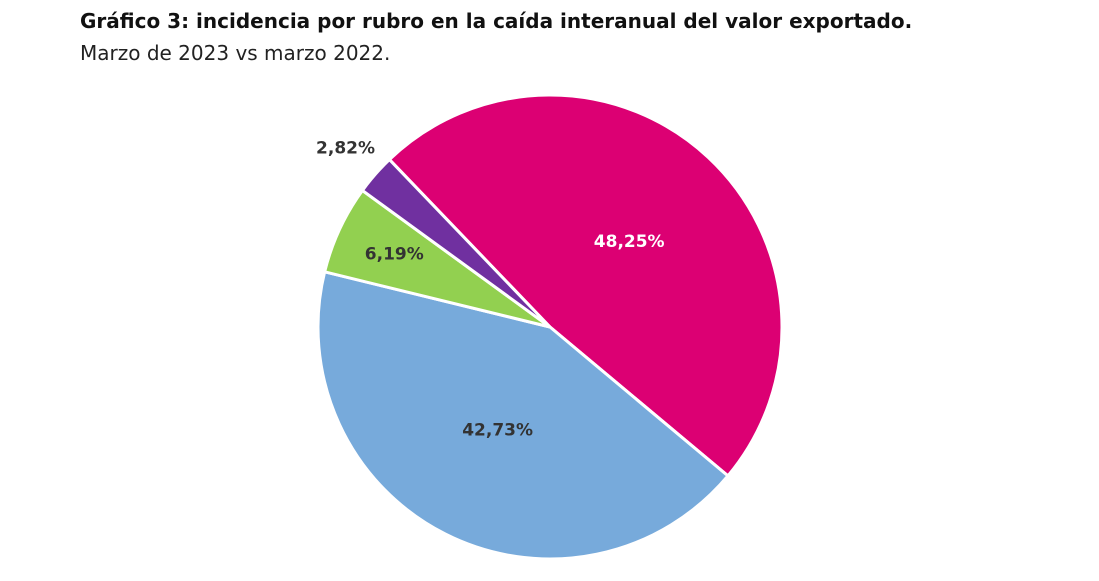  Describe the element at coordinates (345, 148) in the screenshot. I see `data-label: 2,82%` at that location.